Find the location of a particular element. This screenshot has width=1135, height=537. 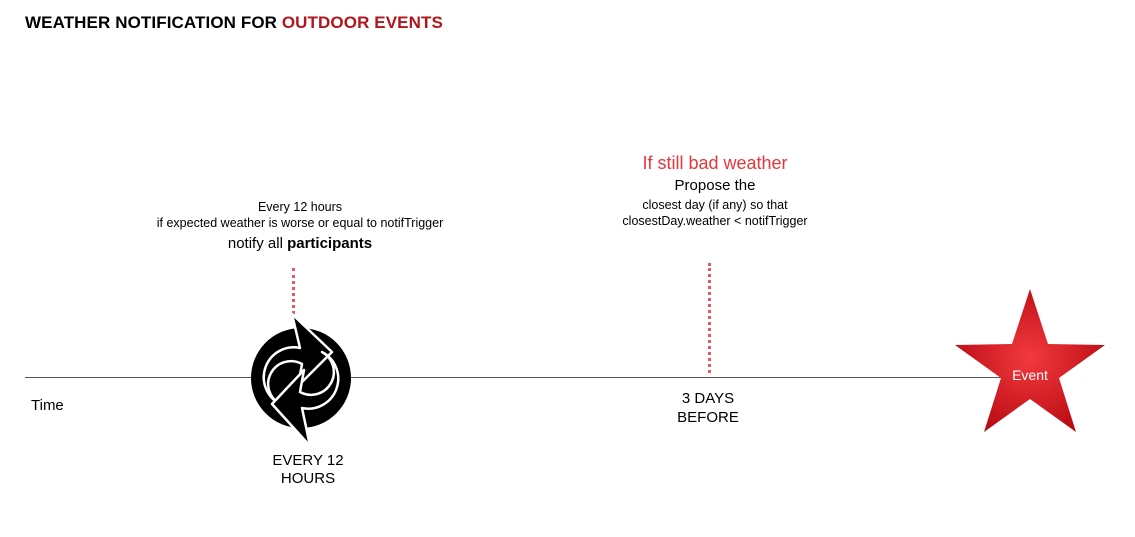

title-accent: OUTDOOR EVENTS is located at coordinates (362, 22).